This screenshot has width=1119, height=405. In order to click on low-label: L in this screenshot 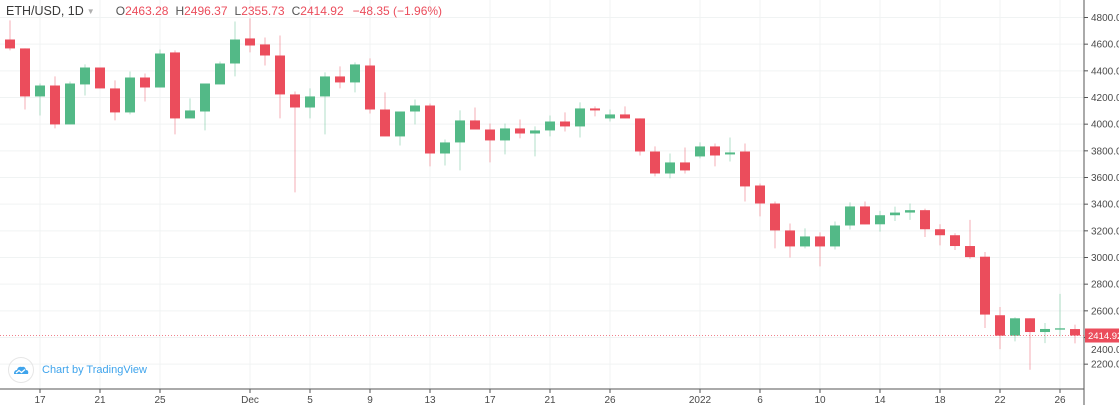, I will do `click(238, 11)`.